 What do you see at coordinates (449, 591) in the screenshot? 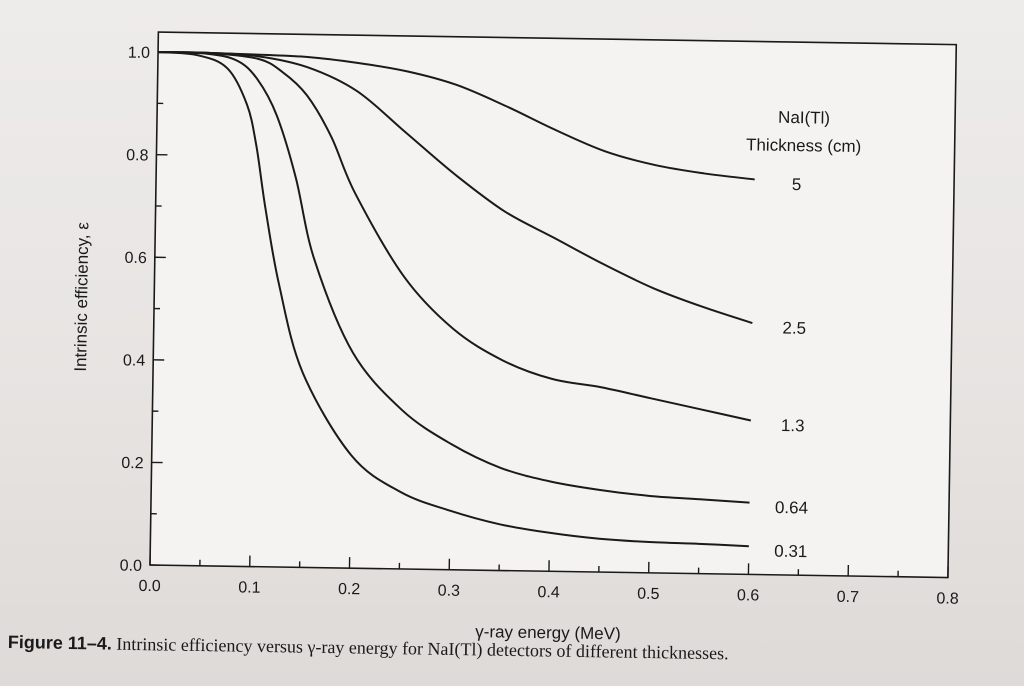
I see `x-tick-label: 0.3` at bounding box center [449, 591].